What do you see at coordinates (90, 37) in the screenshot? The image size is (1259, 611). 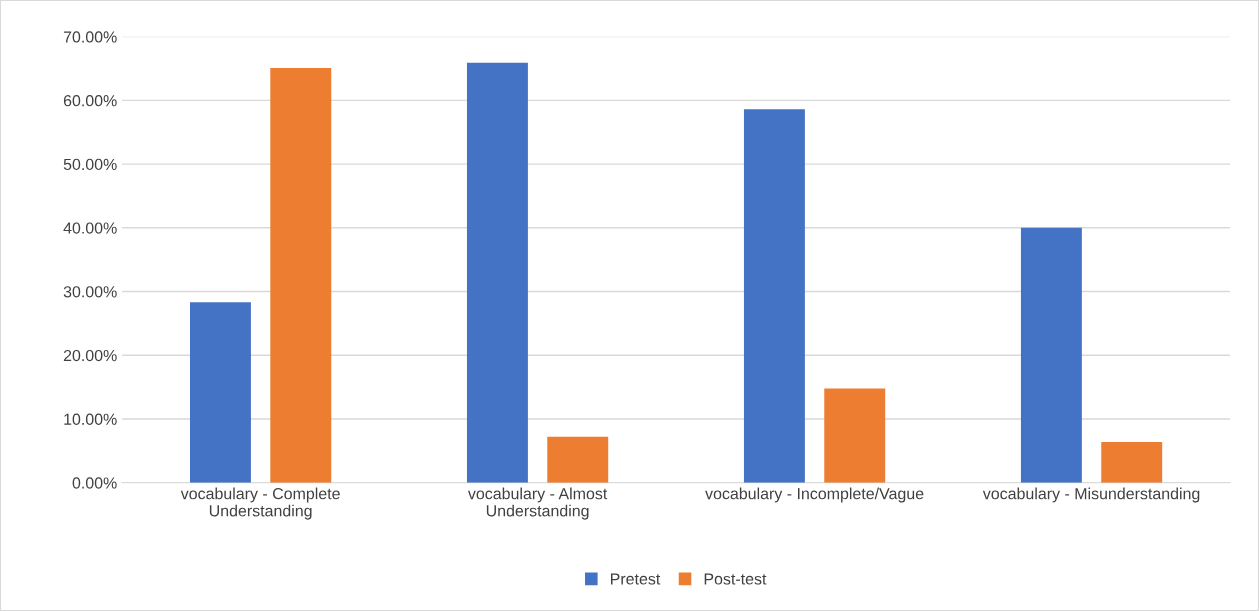 I see `y-tick-label: 70.00%` at bounding box center [90, 37].